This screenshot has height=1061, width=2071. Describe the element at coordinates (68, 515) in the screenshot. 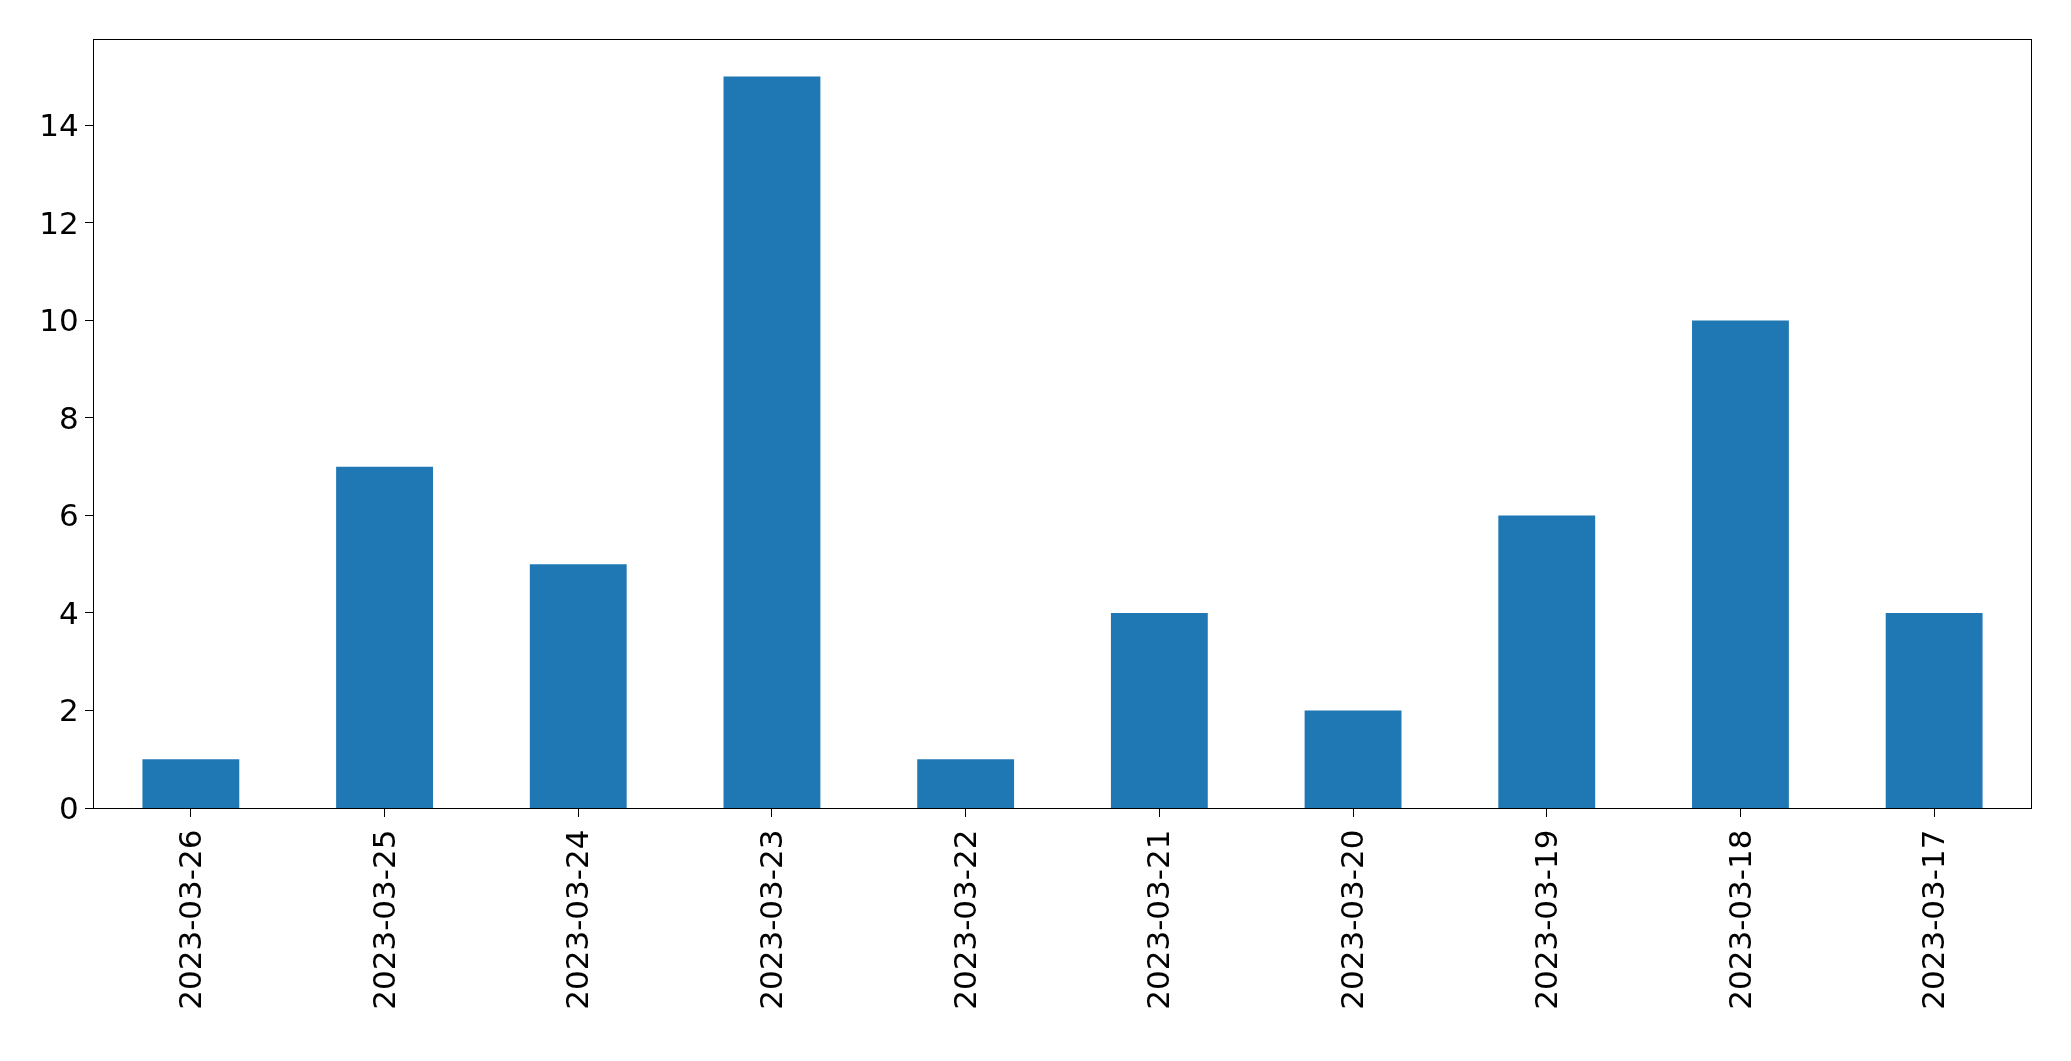

I see `y-tick-label: 6` at that location.